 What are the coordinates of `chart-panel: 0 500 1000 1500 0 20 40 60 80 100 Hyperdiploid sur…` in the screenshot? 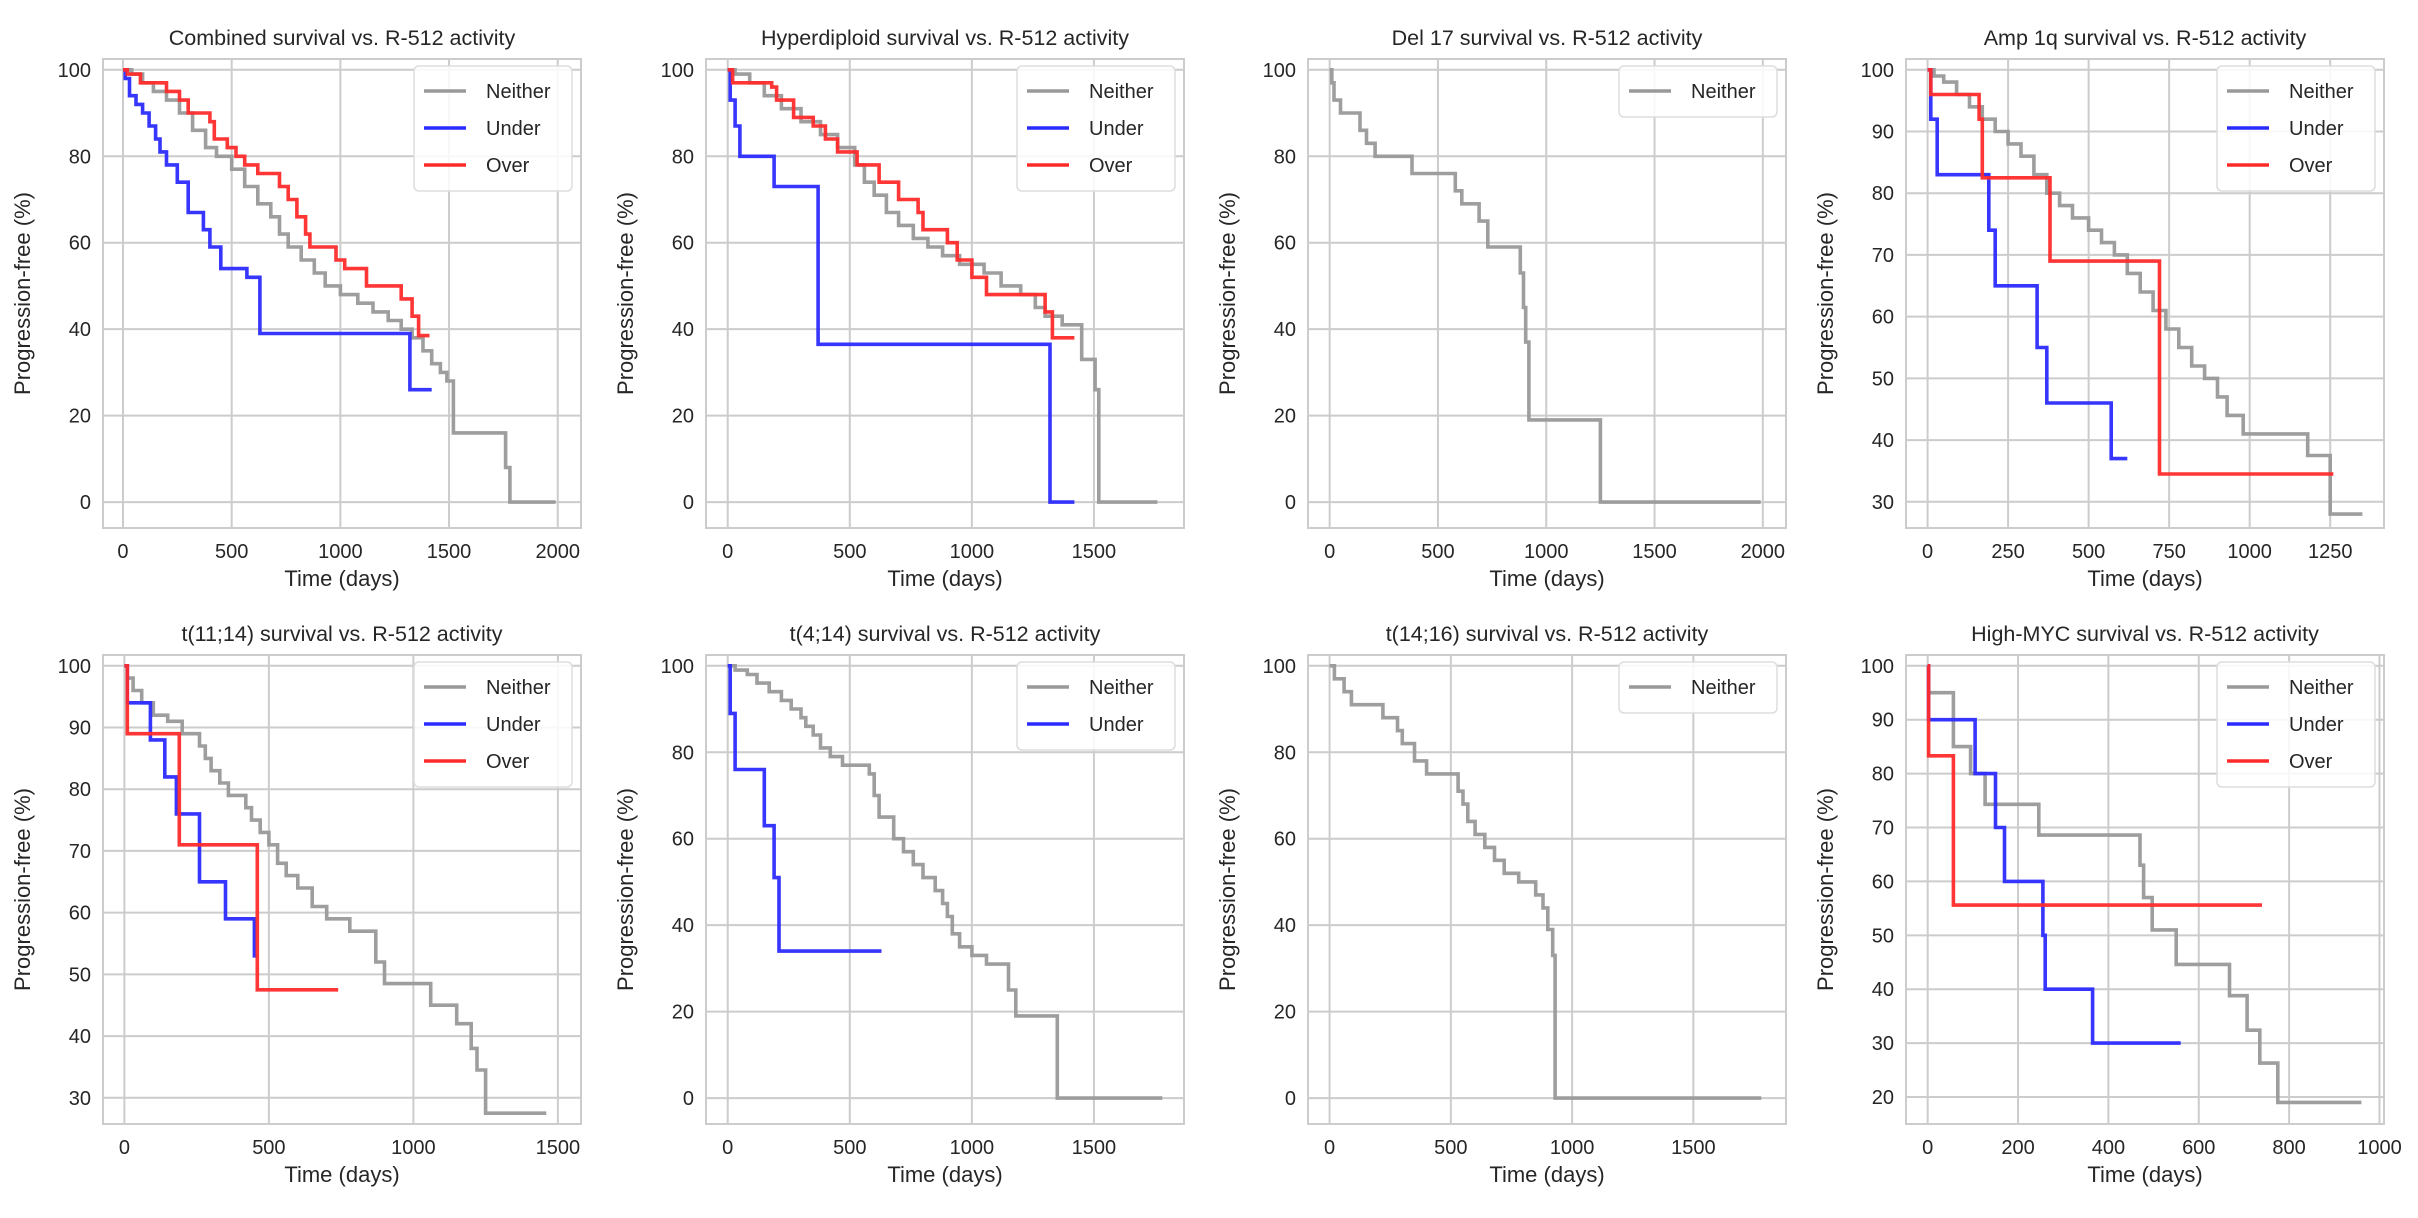 It's located at (899, 308).